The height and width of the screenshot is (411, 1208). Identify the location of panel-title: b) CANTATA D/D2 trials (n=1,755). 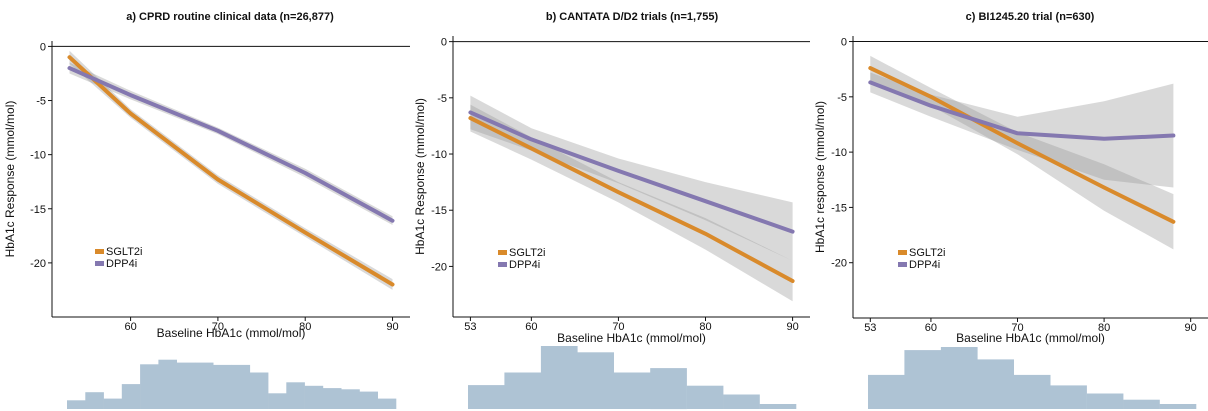
(632, 17).